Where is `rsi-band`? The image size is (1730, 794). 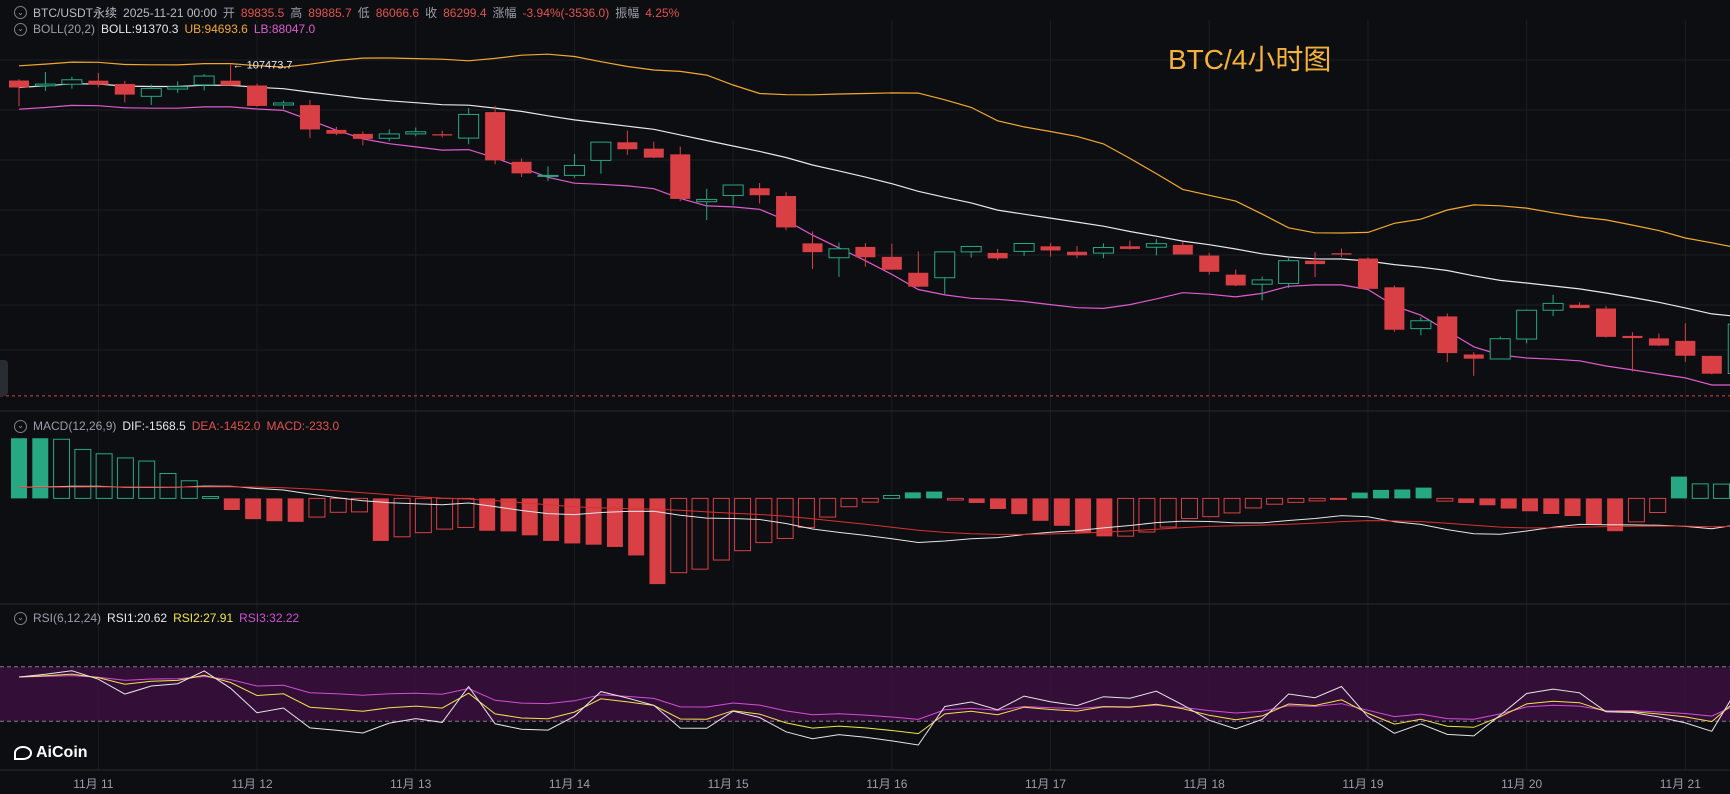
rsi-band is located at coordinates (865, 694).